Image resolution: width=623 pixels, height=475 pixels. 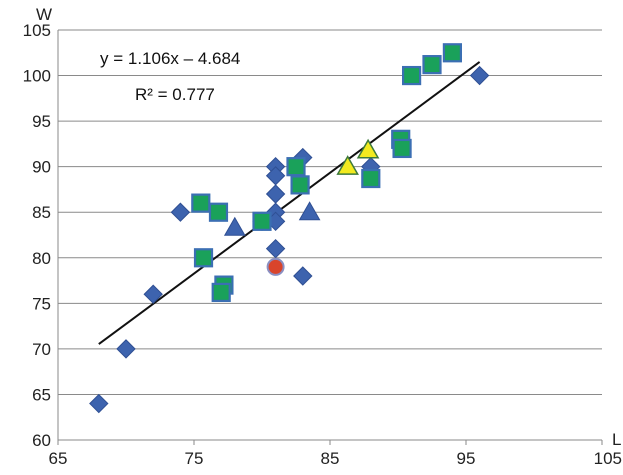 I want to click on y-tick-95: 95, so click(x=41, y=121).